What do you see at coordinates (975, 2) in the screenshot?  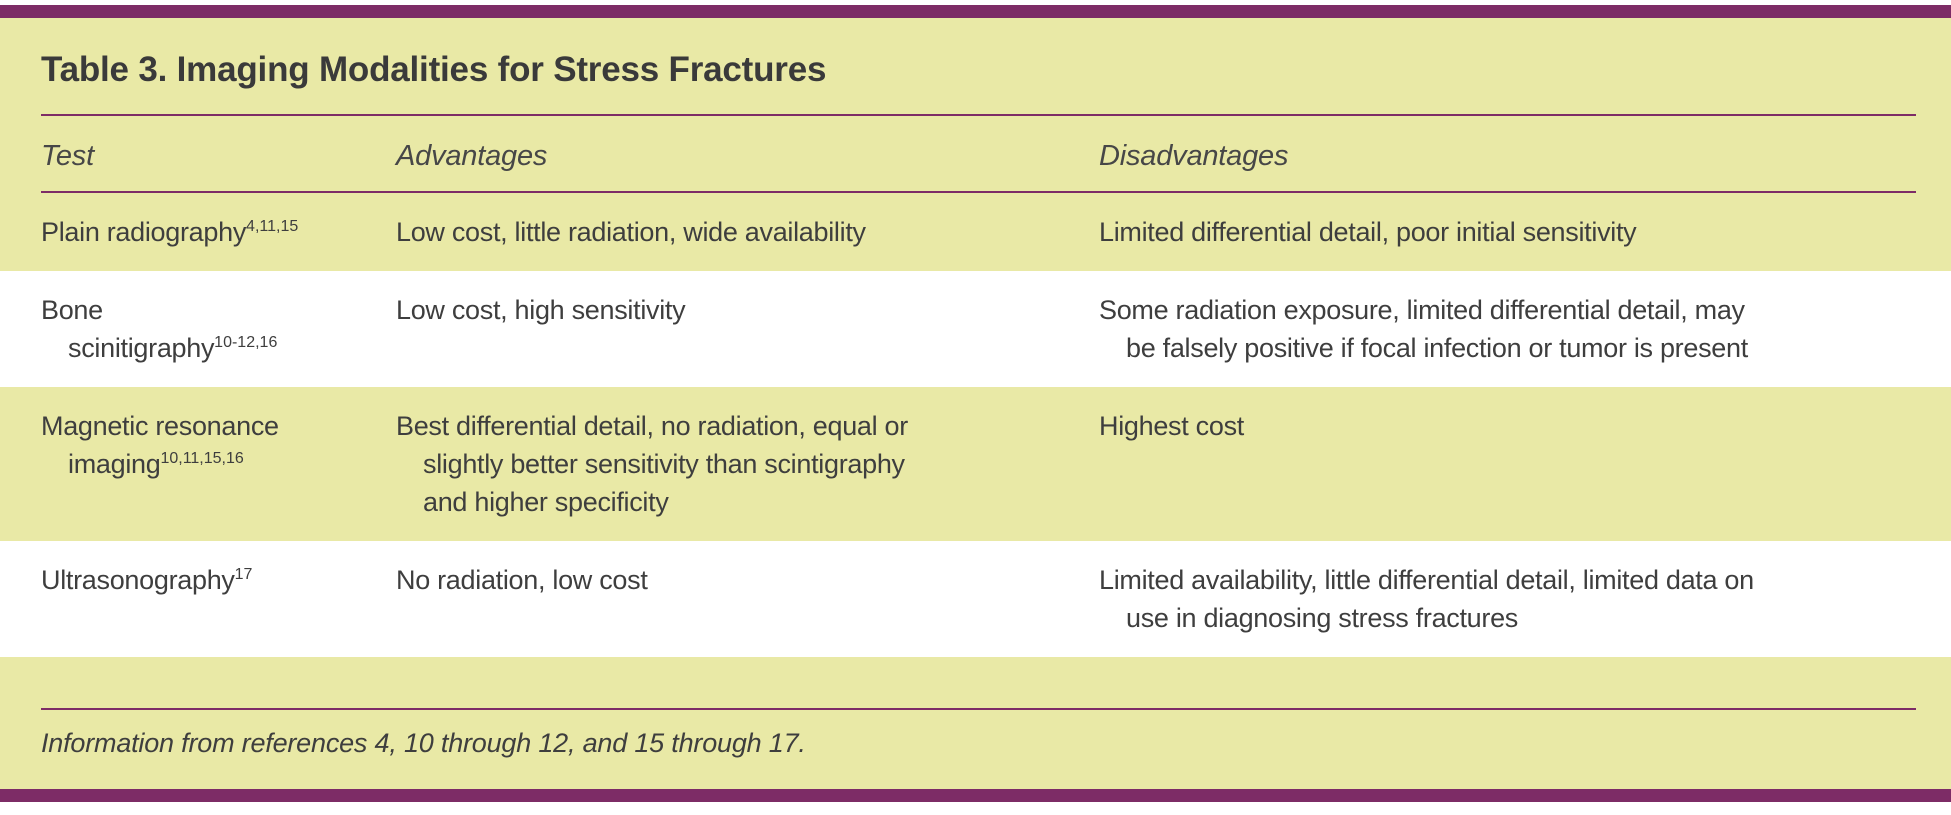 I see `top-margin` at bounding box center [975, 2].